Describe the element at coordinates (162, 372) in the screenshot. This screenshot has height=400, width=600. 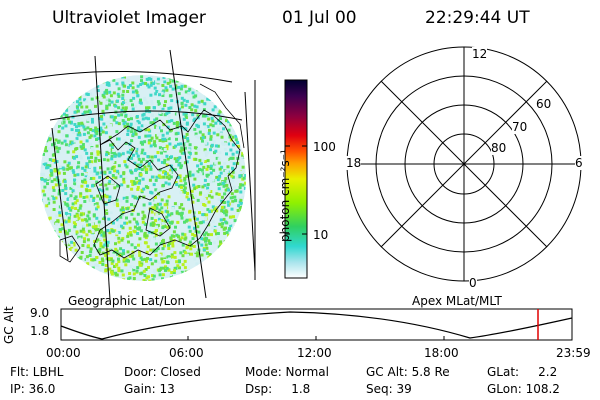
I see `status-door: Door: Closed` at that location.